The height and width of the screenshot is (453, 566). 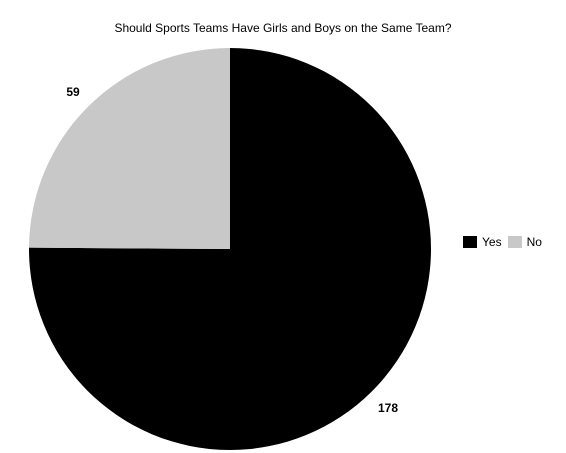 I want to click on legend-item-yes: Yes, so click(x=482, y=242).